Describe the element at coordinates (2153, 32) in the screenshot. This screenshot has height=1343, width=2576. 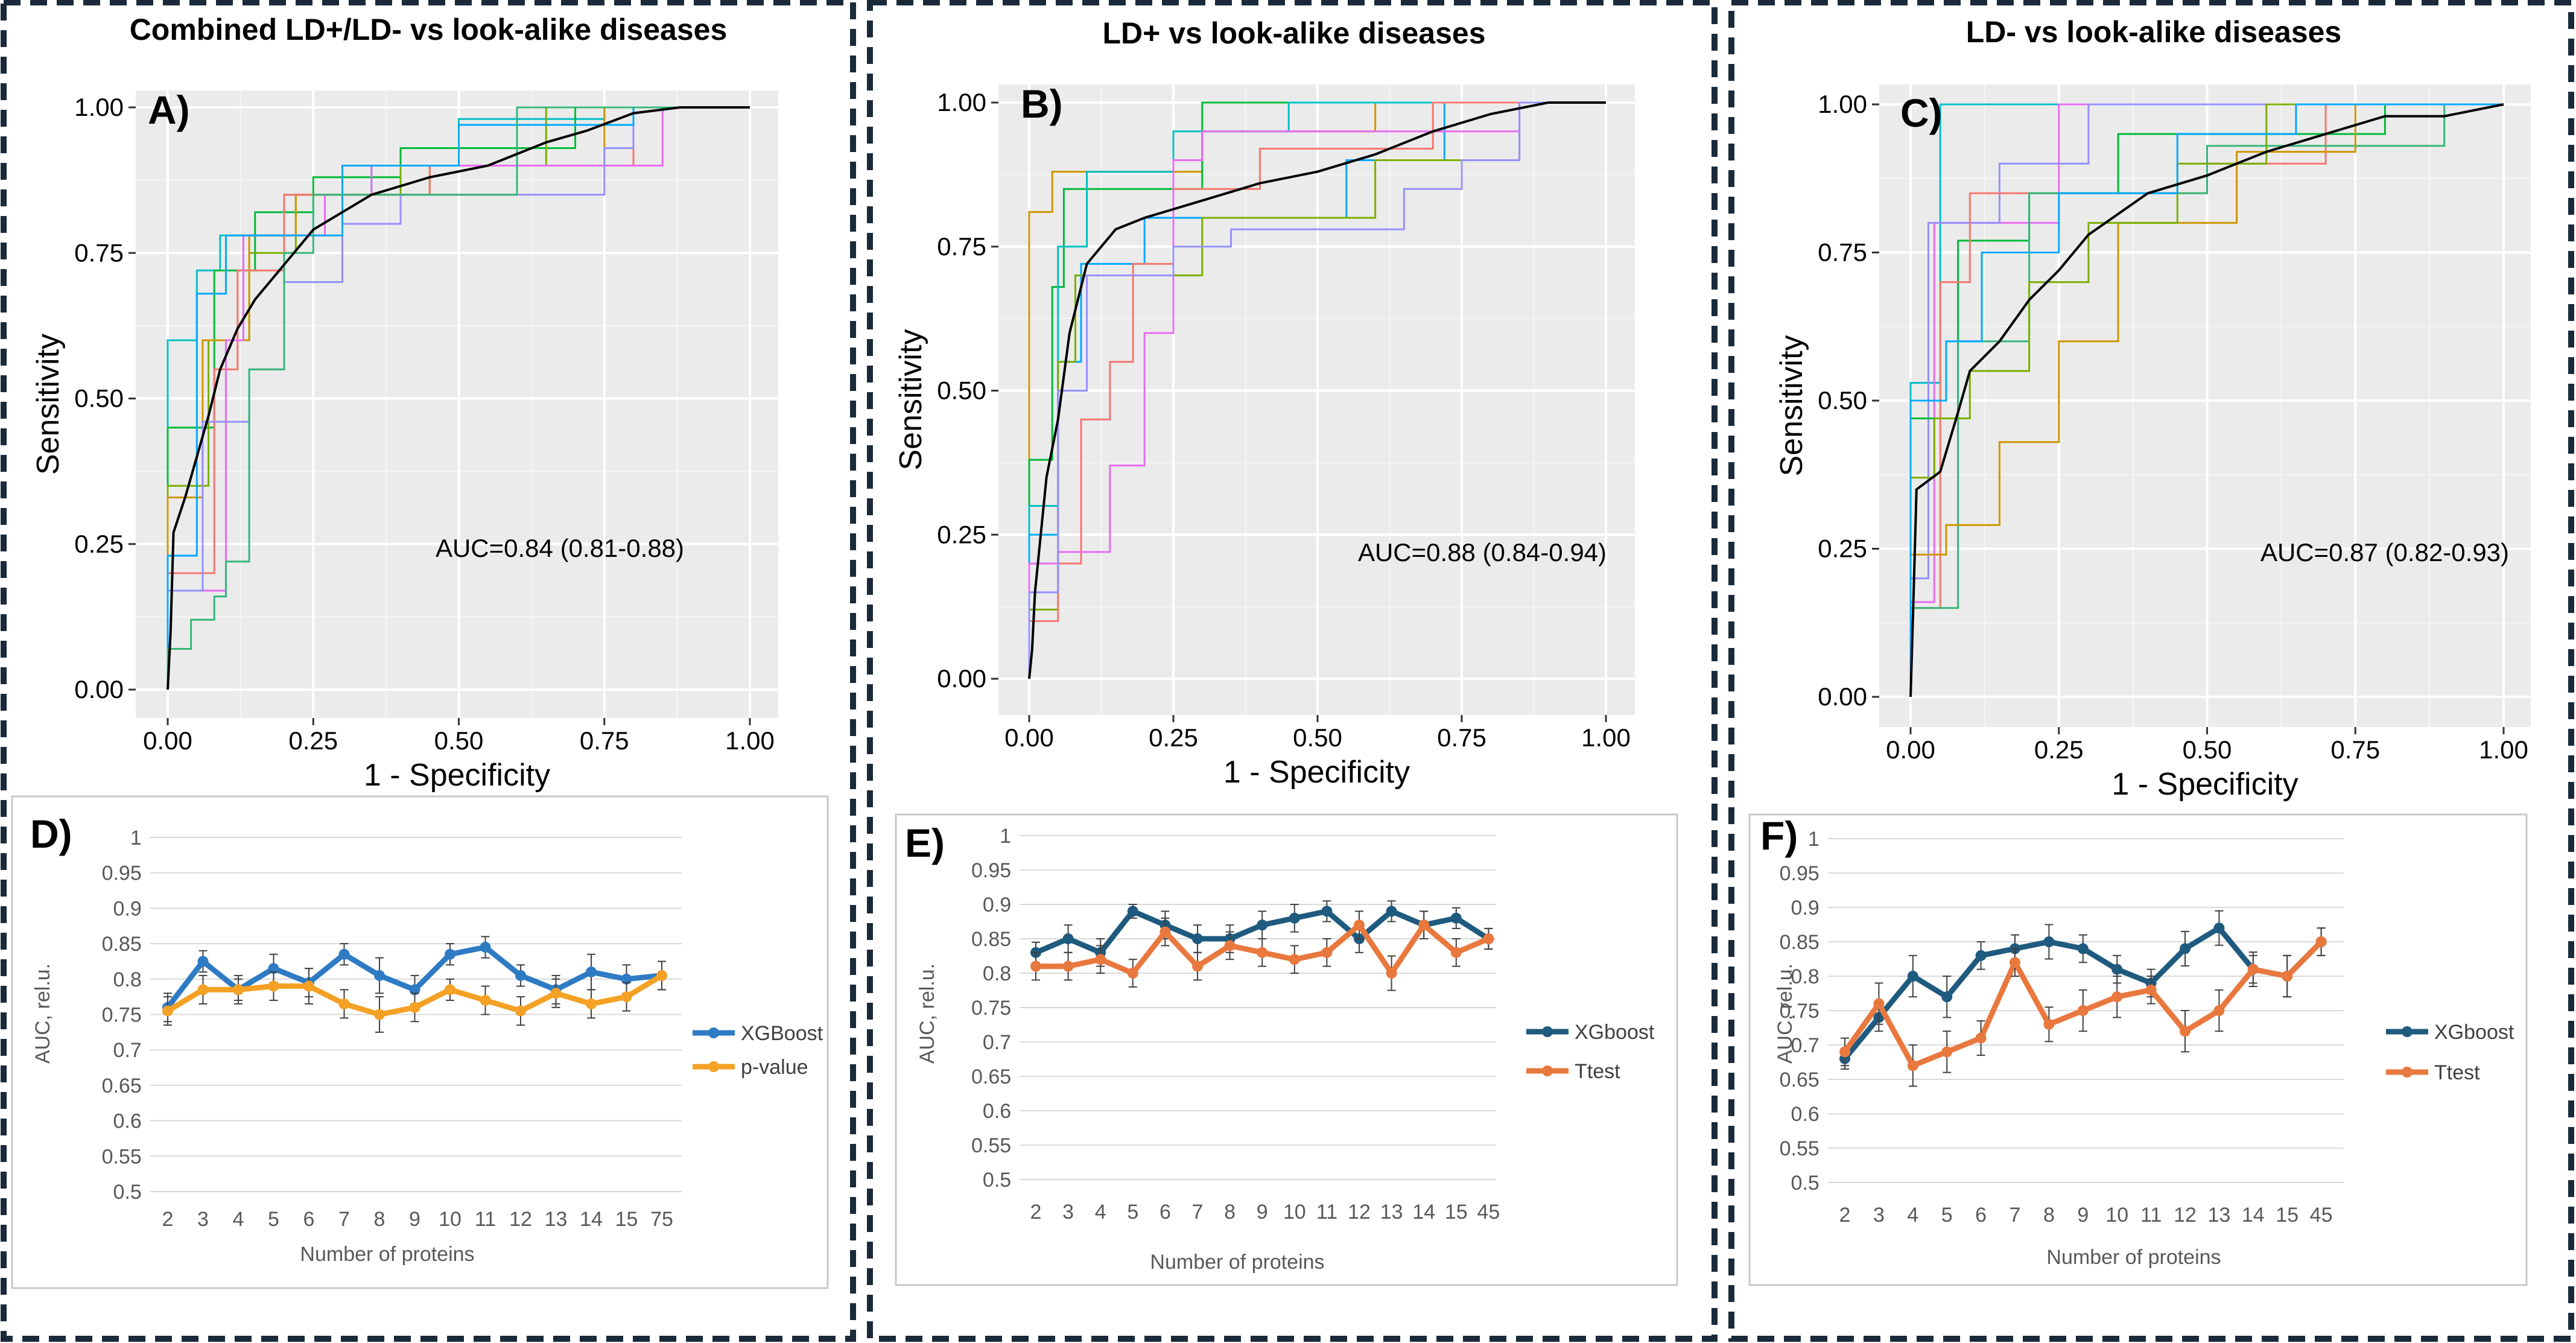
I see `title-ld-minus: LD- vs look-alike diseases` at that location.